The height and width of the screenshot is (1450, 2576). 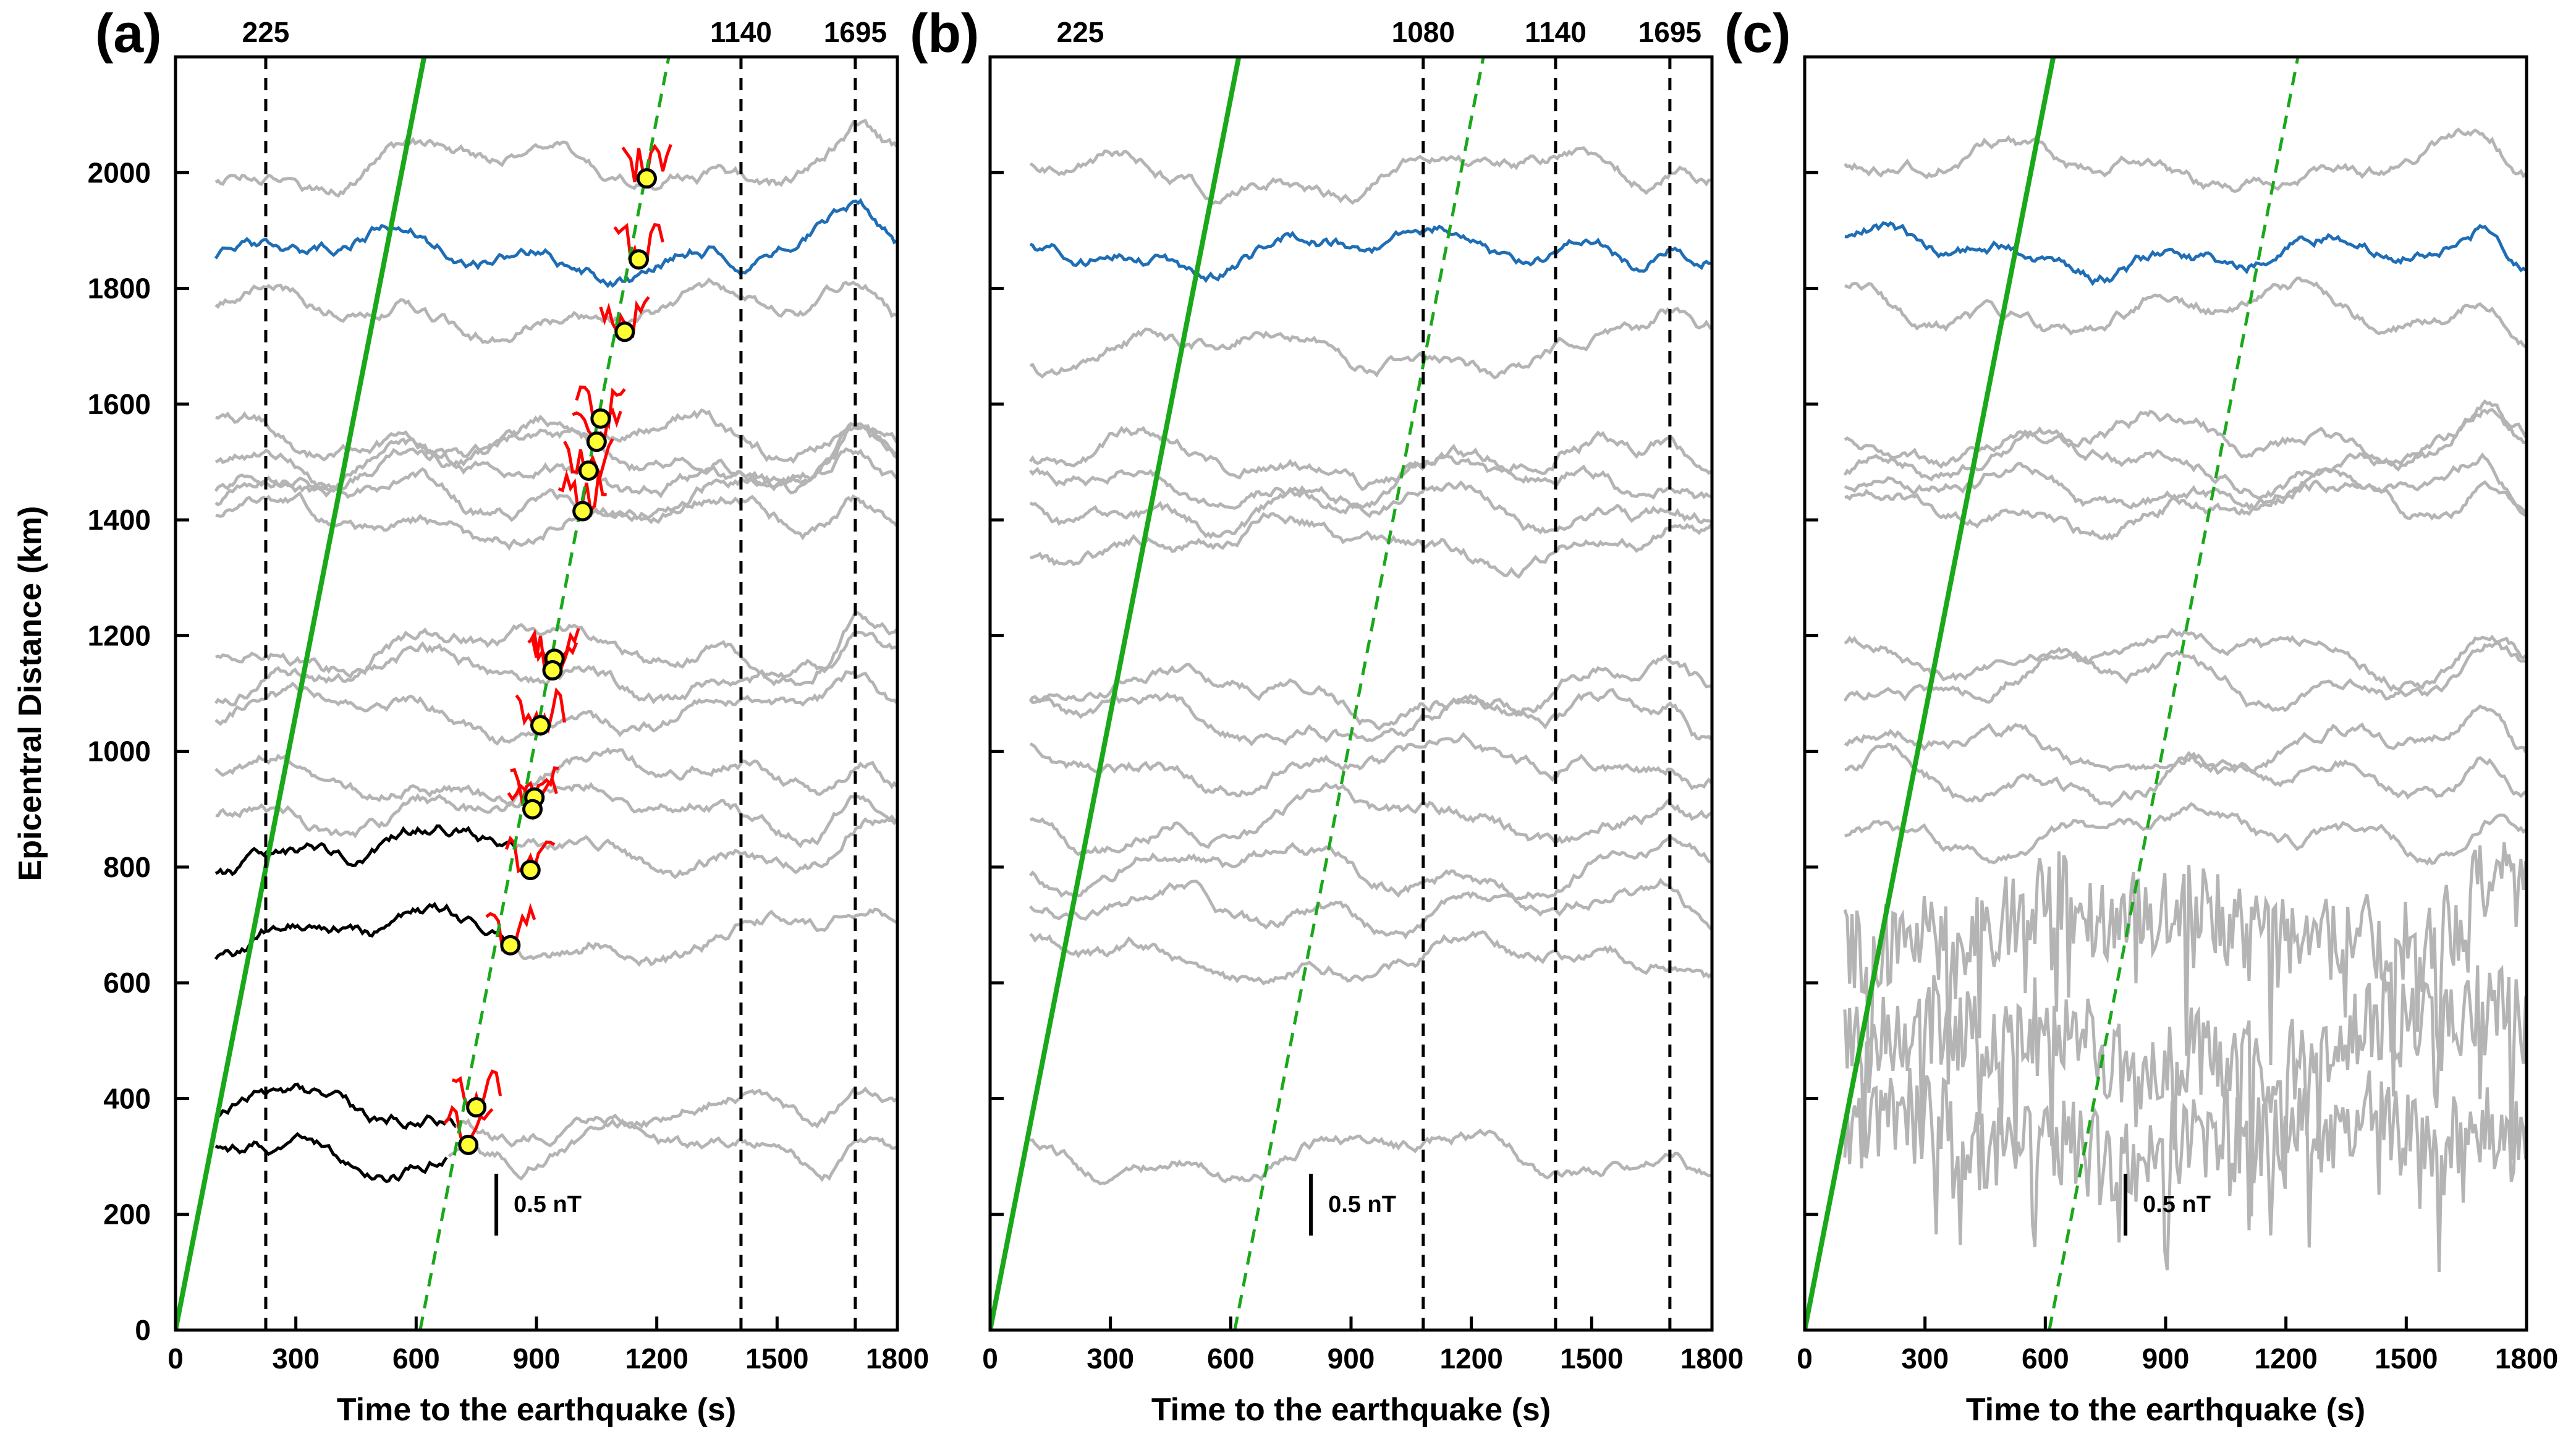 What do you see at coordinates (336, 1106) in the screenshot?
I see `trace-black-segment` at bounding box center [336, 1106].